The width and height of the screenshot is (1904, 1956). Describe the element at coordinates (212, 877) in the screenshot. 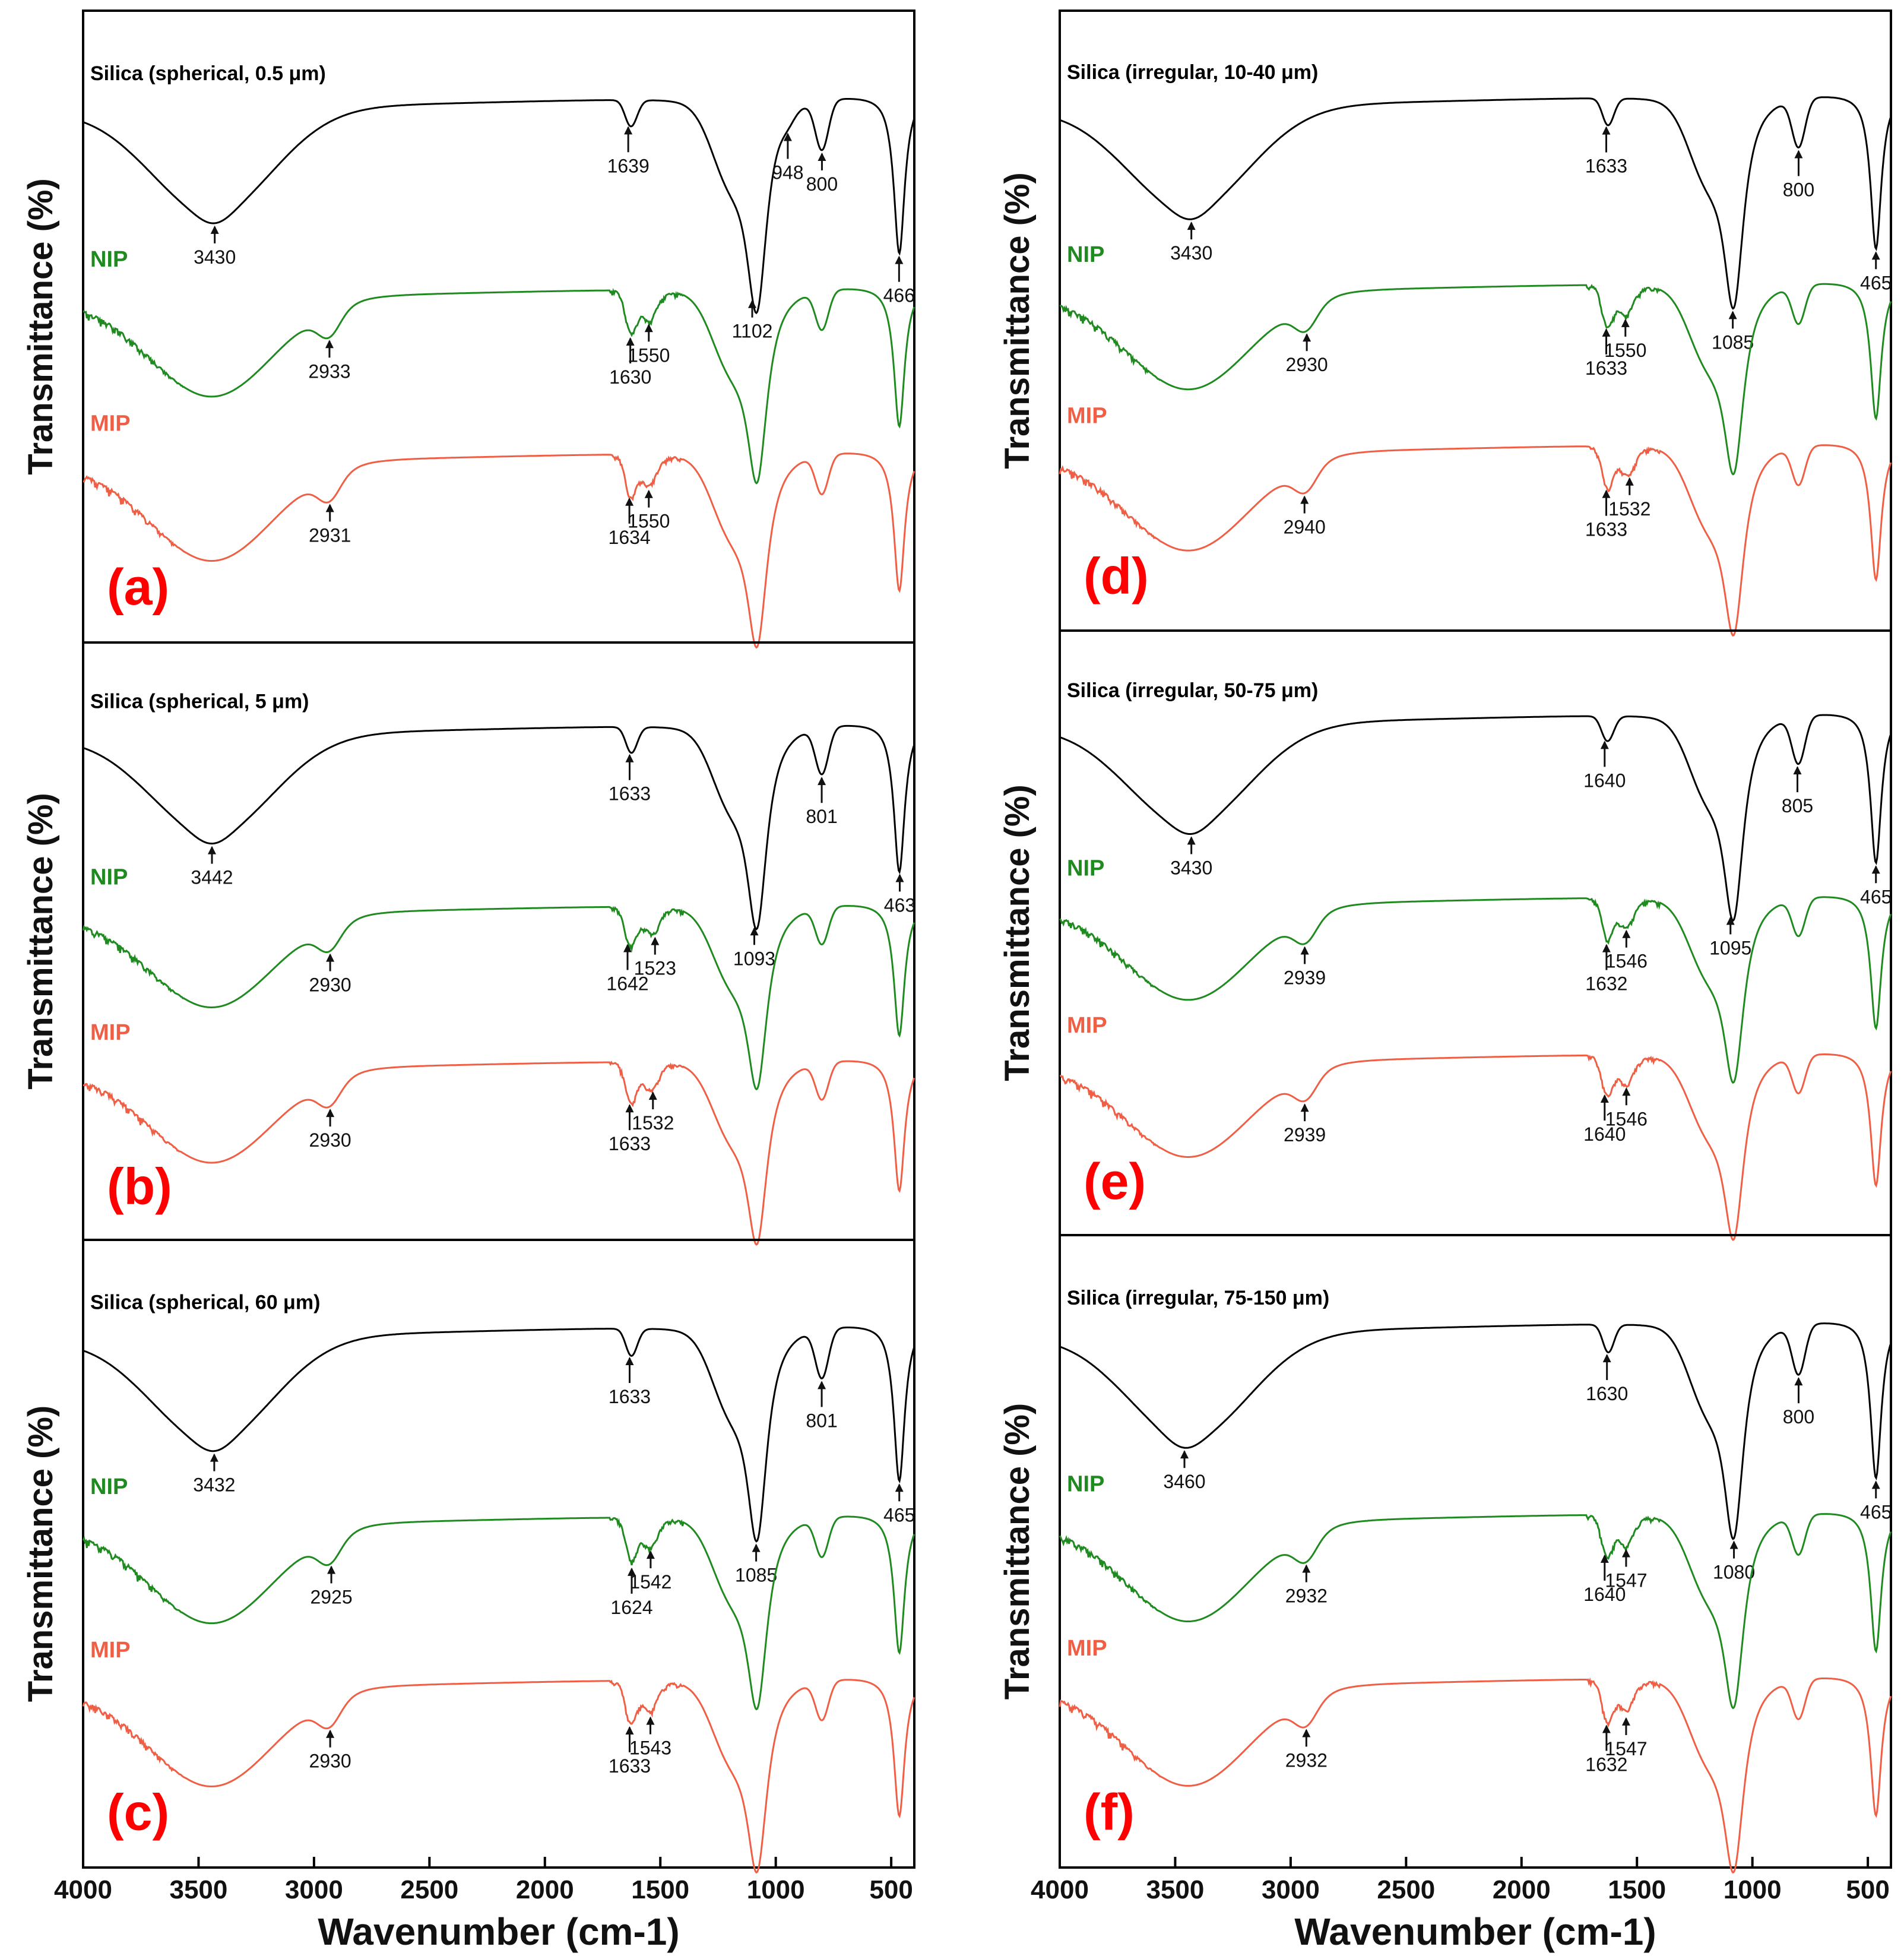

I see `peak-label: 3442` at that location.